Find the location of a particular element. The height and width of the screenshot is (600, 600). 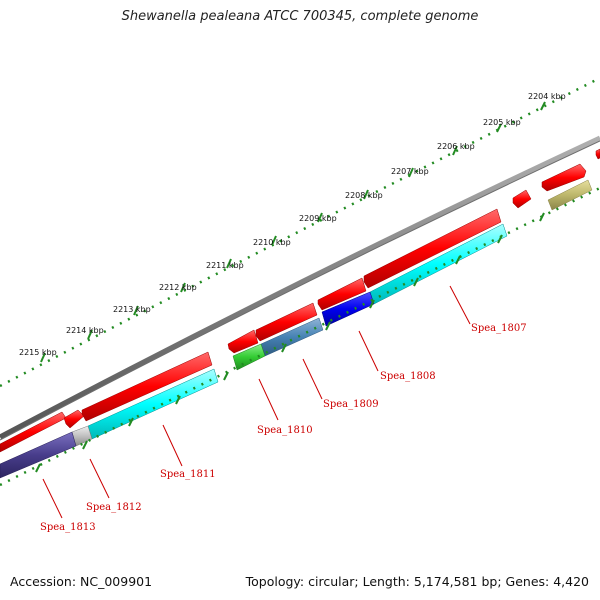

gene-label-spea-1810: Spea_1810 is located at coordinates (285, 430).